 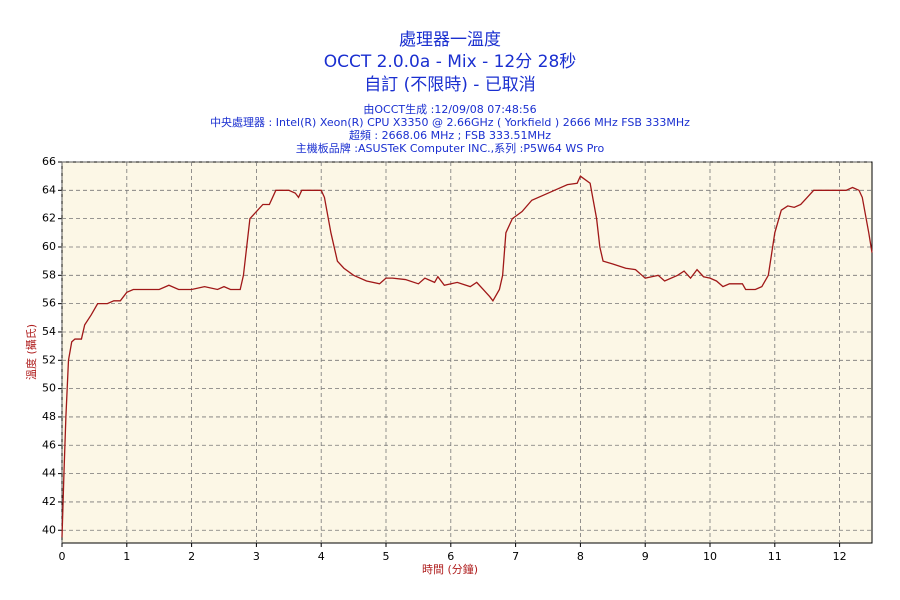 What do you see at coordinates (49, 303) in the screenshot?
I see `y-tick-label: 56` at bounding box center [49, 303].